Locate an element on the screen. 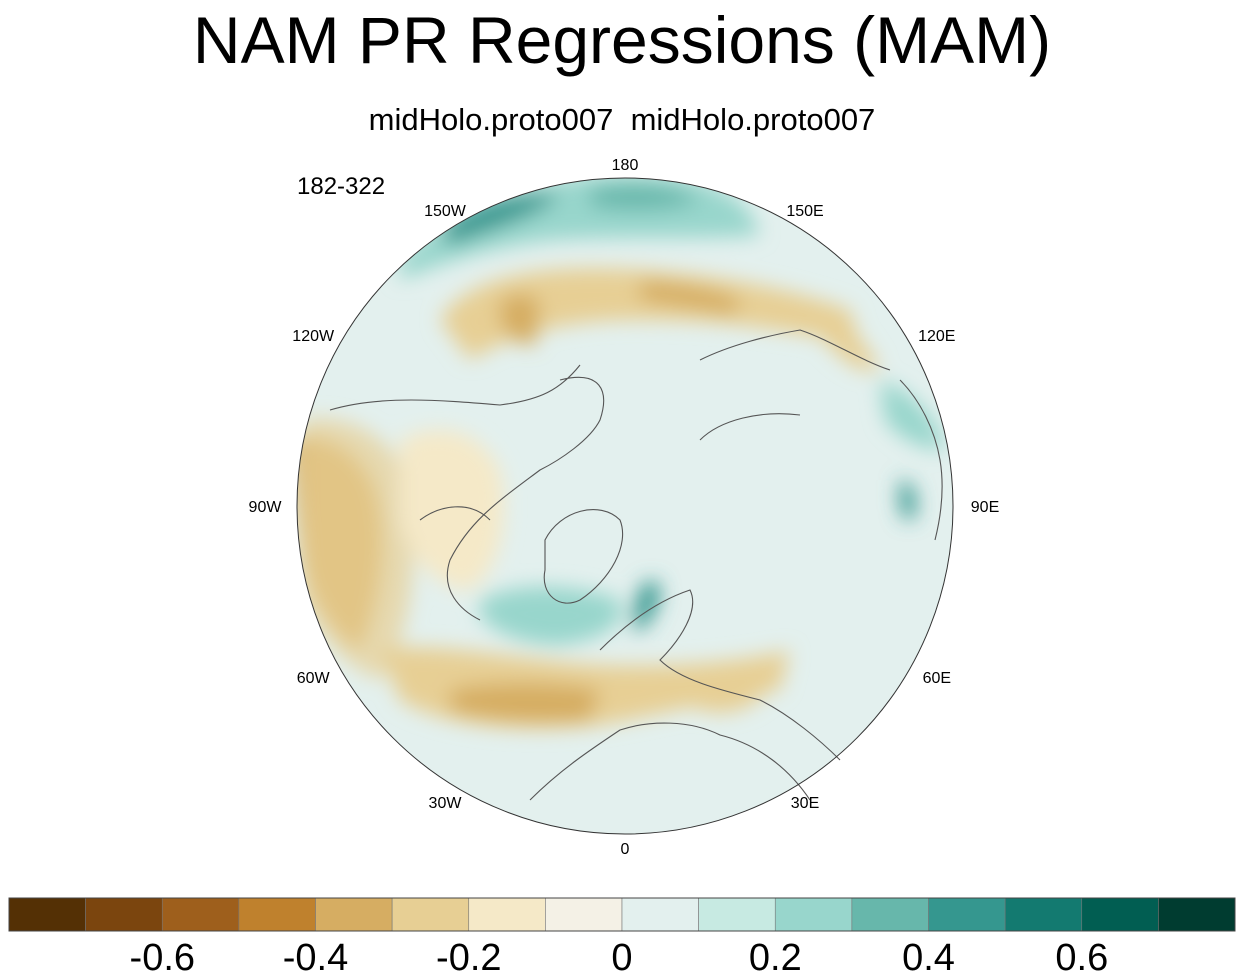  colorbar-tick-label: 0.6 is located at coordinates (1081, 957).